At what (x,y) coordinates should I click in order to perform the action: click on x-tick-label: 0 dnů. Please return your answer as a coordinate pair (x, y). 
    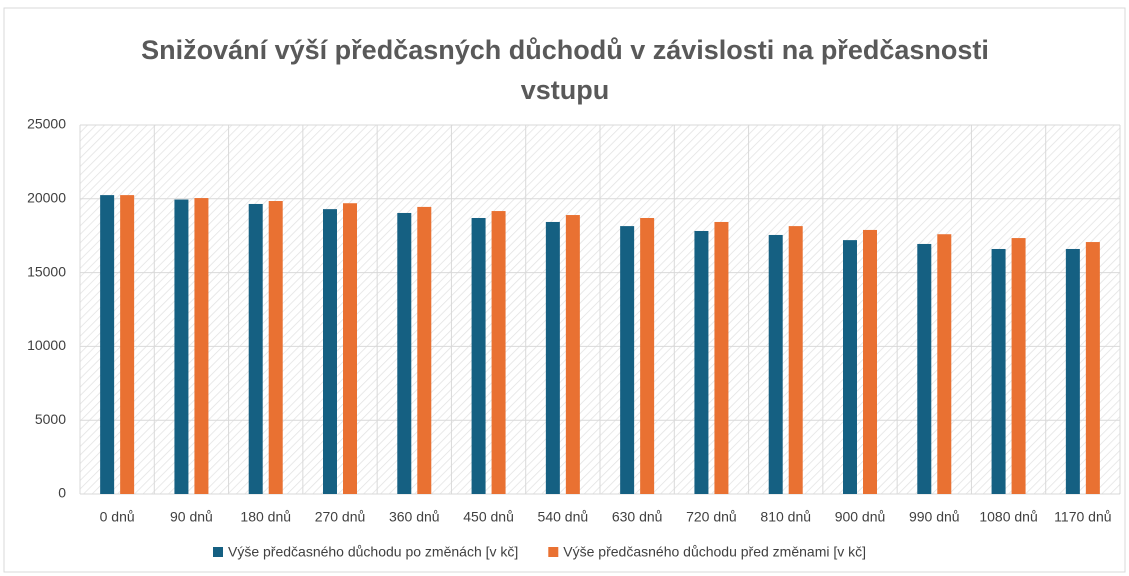
    Looking at the image, I should click on (117, 517).